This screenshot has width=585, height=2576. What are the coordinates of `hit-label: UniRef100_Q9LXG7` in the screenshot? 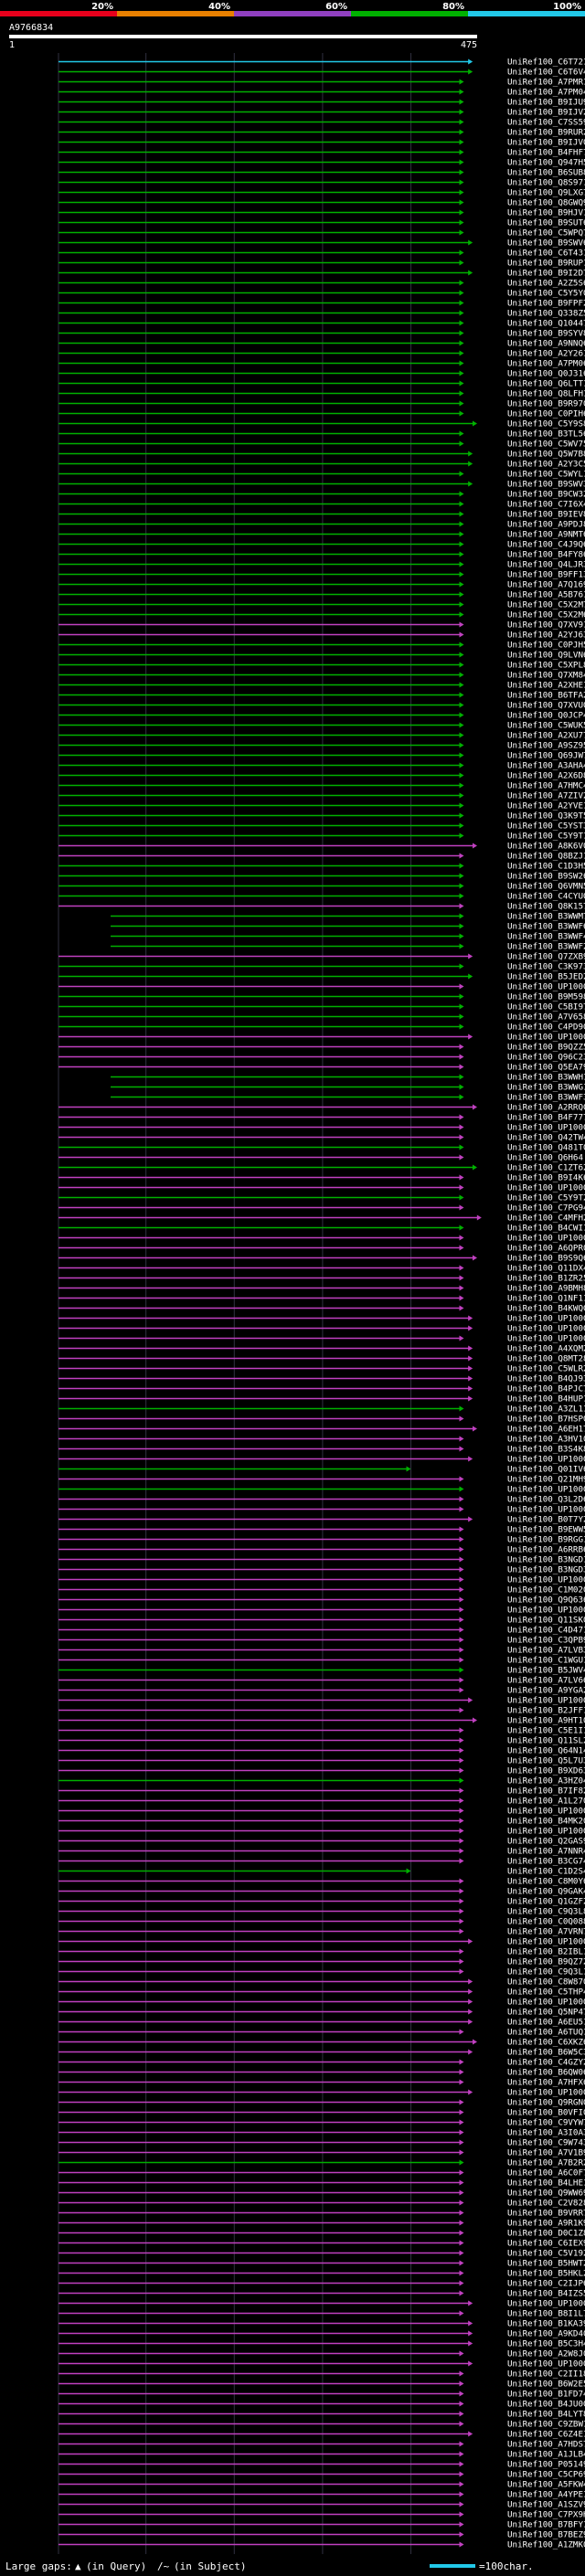 It's located at (546, 193).